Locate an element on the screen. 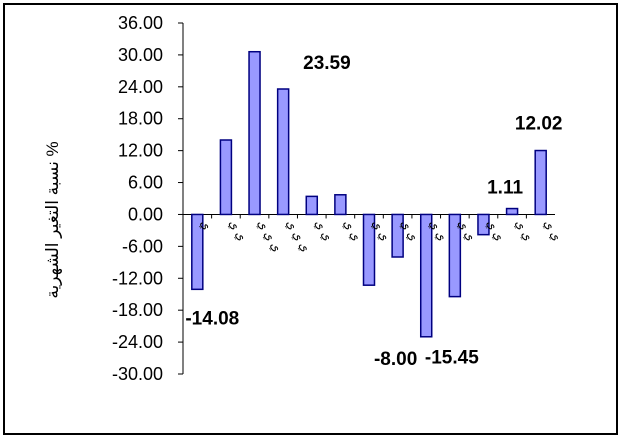 The image size is (623, 440). y-tick-label: 36.00 is located at coordinates (140, 23).